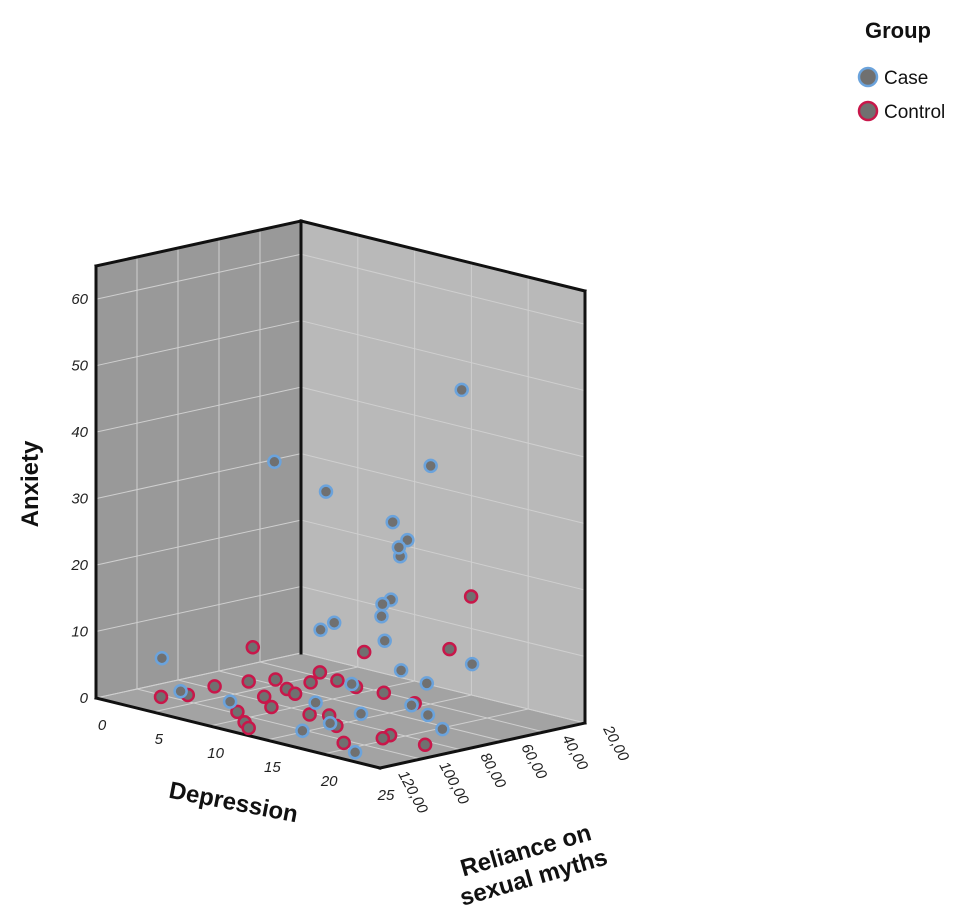 The image size is (957, 907). I want to click on x-tick-label: 10, so click(215, 753).